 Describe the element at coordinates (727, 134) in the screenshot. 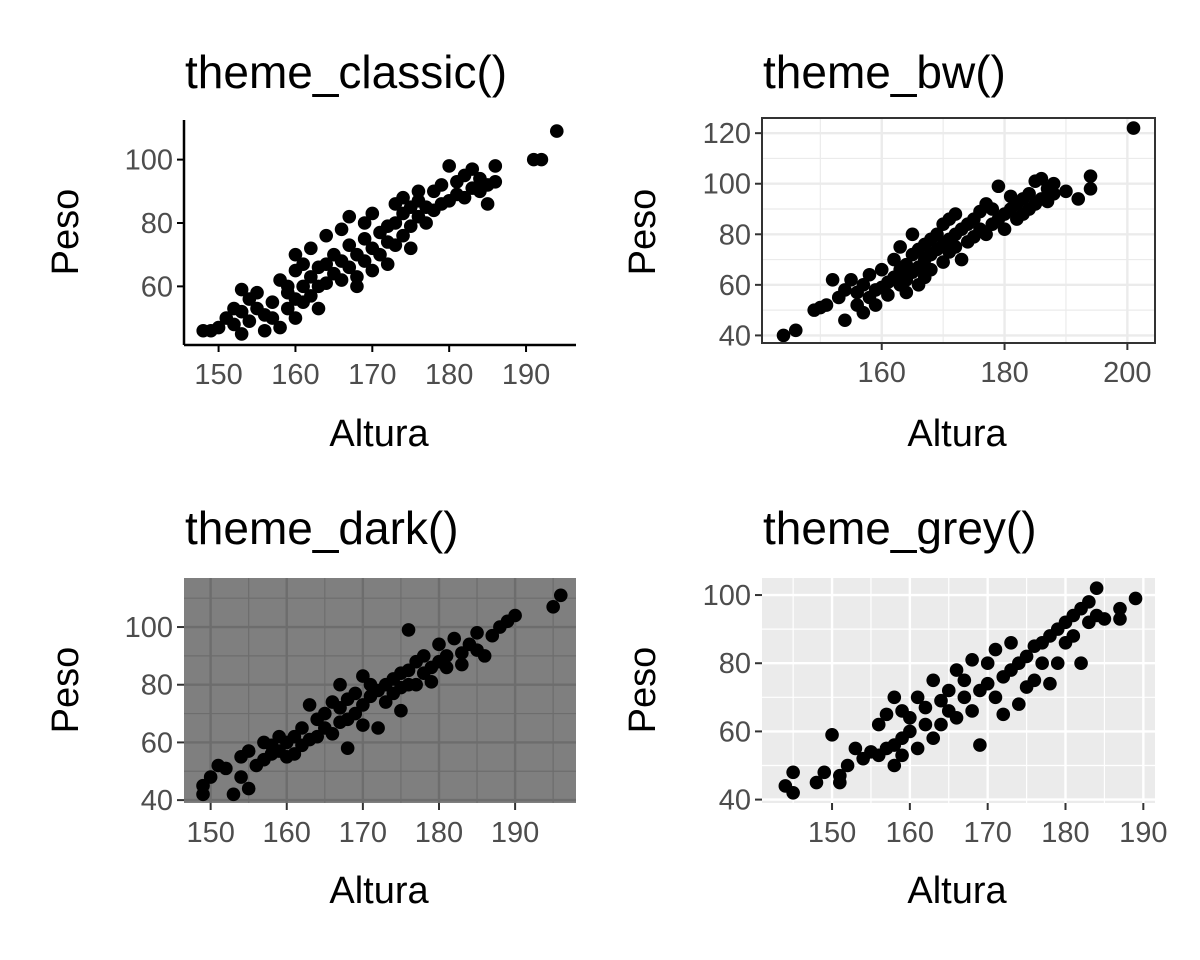

I see `y-tick-label: 120` at that location.